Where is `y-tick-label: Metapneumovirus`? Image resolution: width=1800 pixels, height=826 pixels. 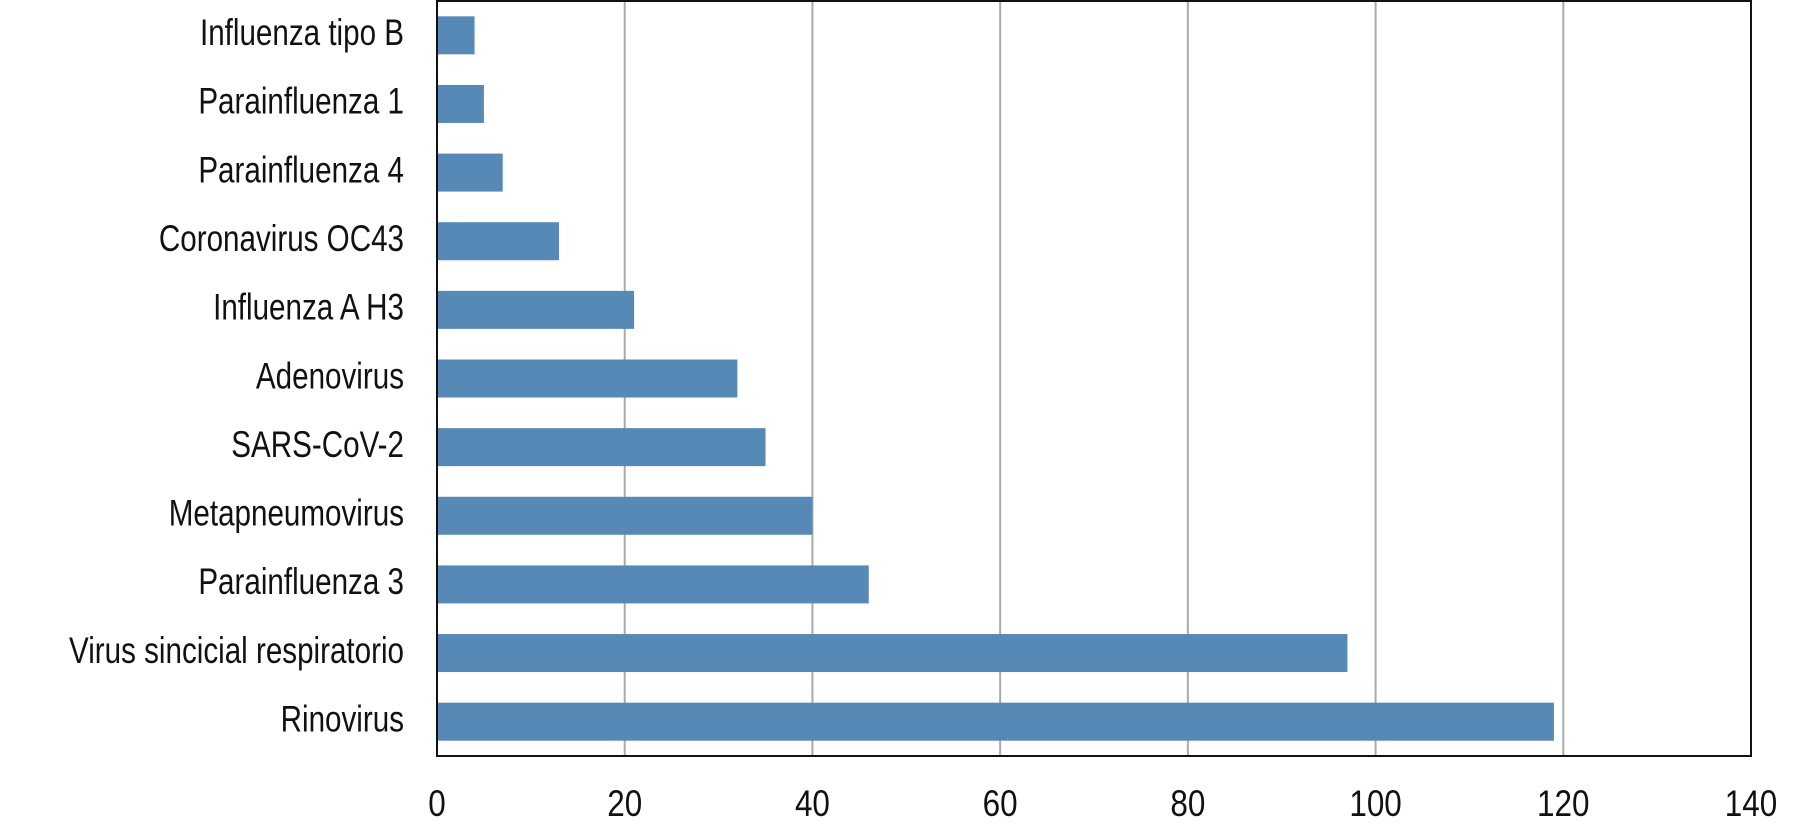
y-tick-label: Metapneumovirus is located at coordinates (286, 514).